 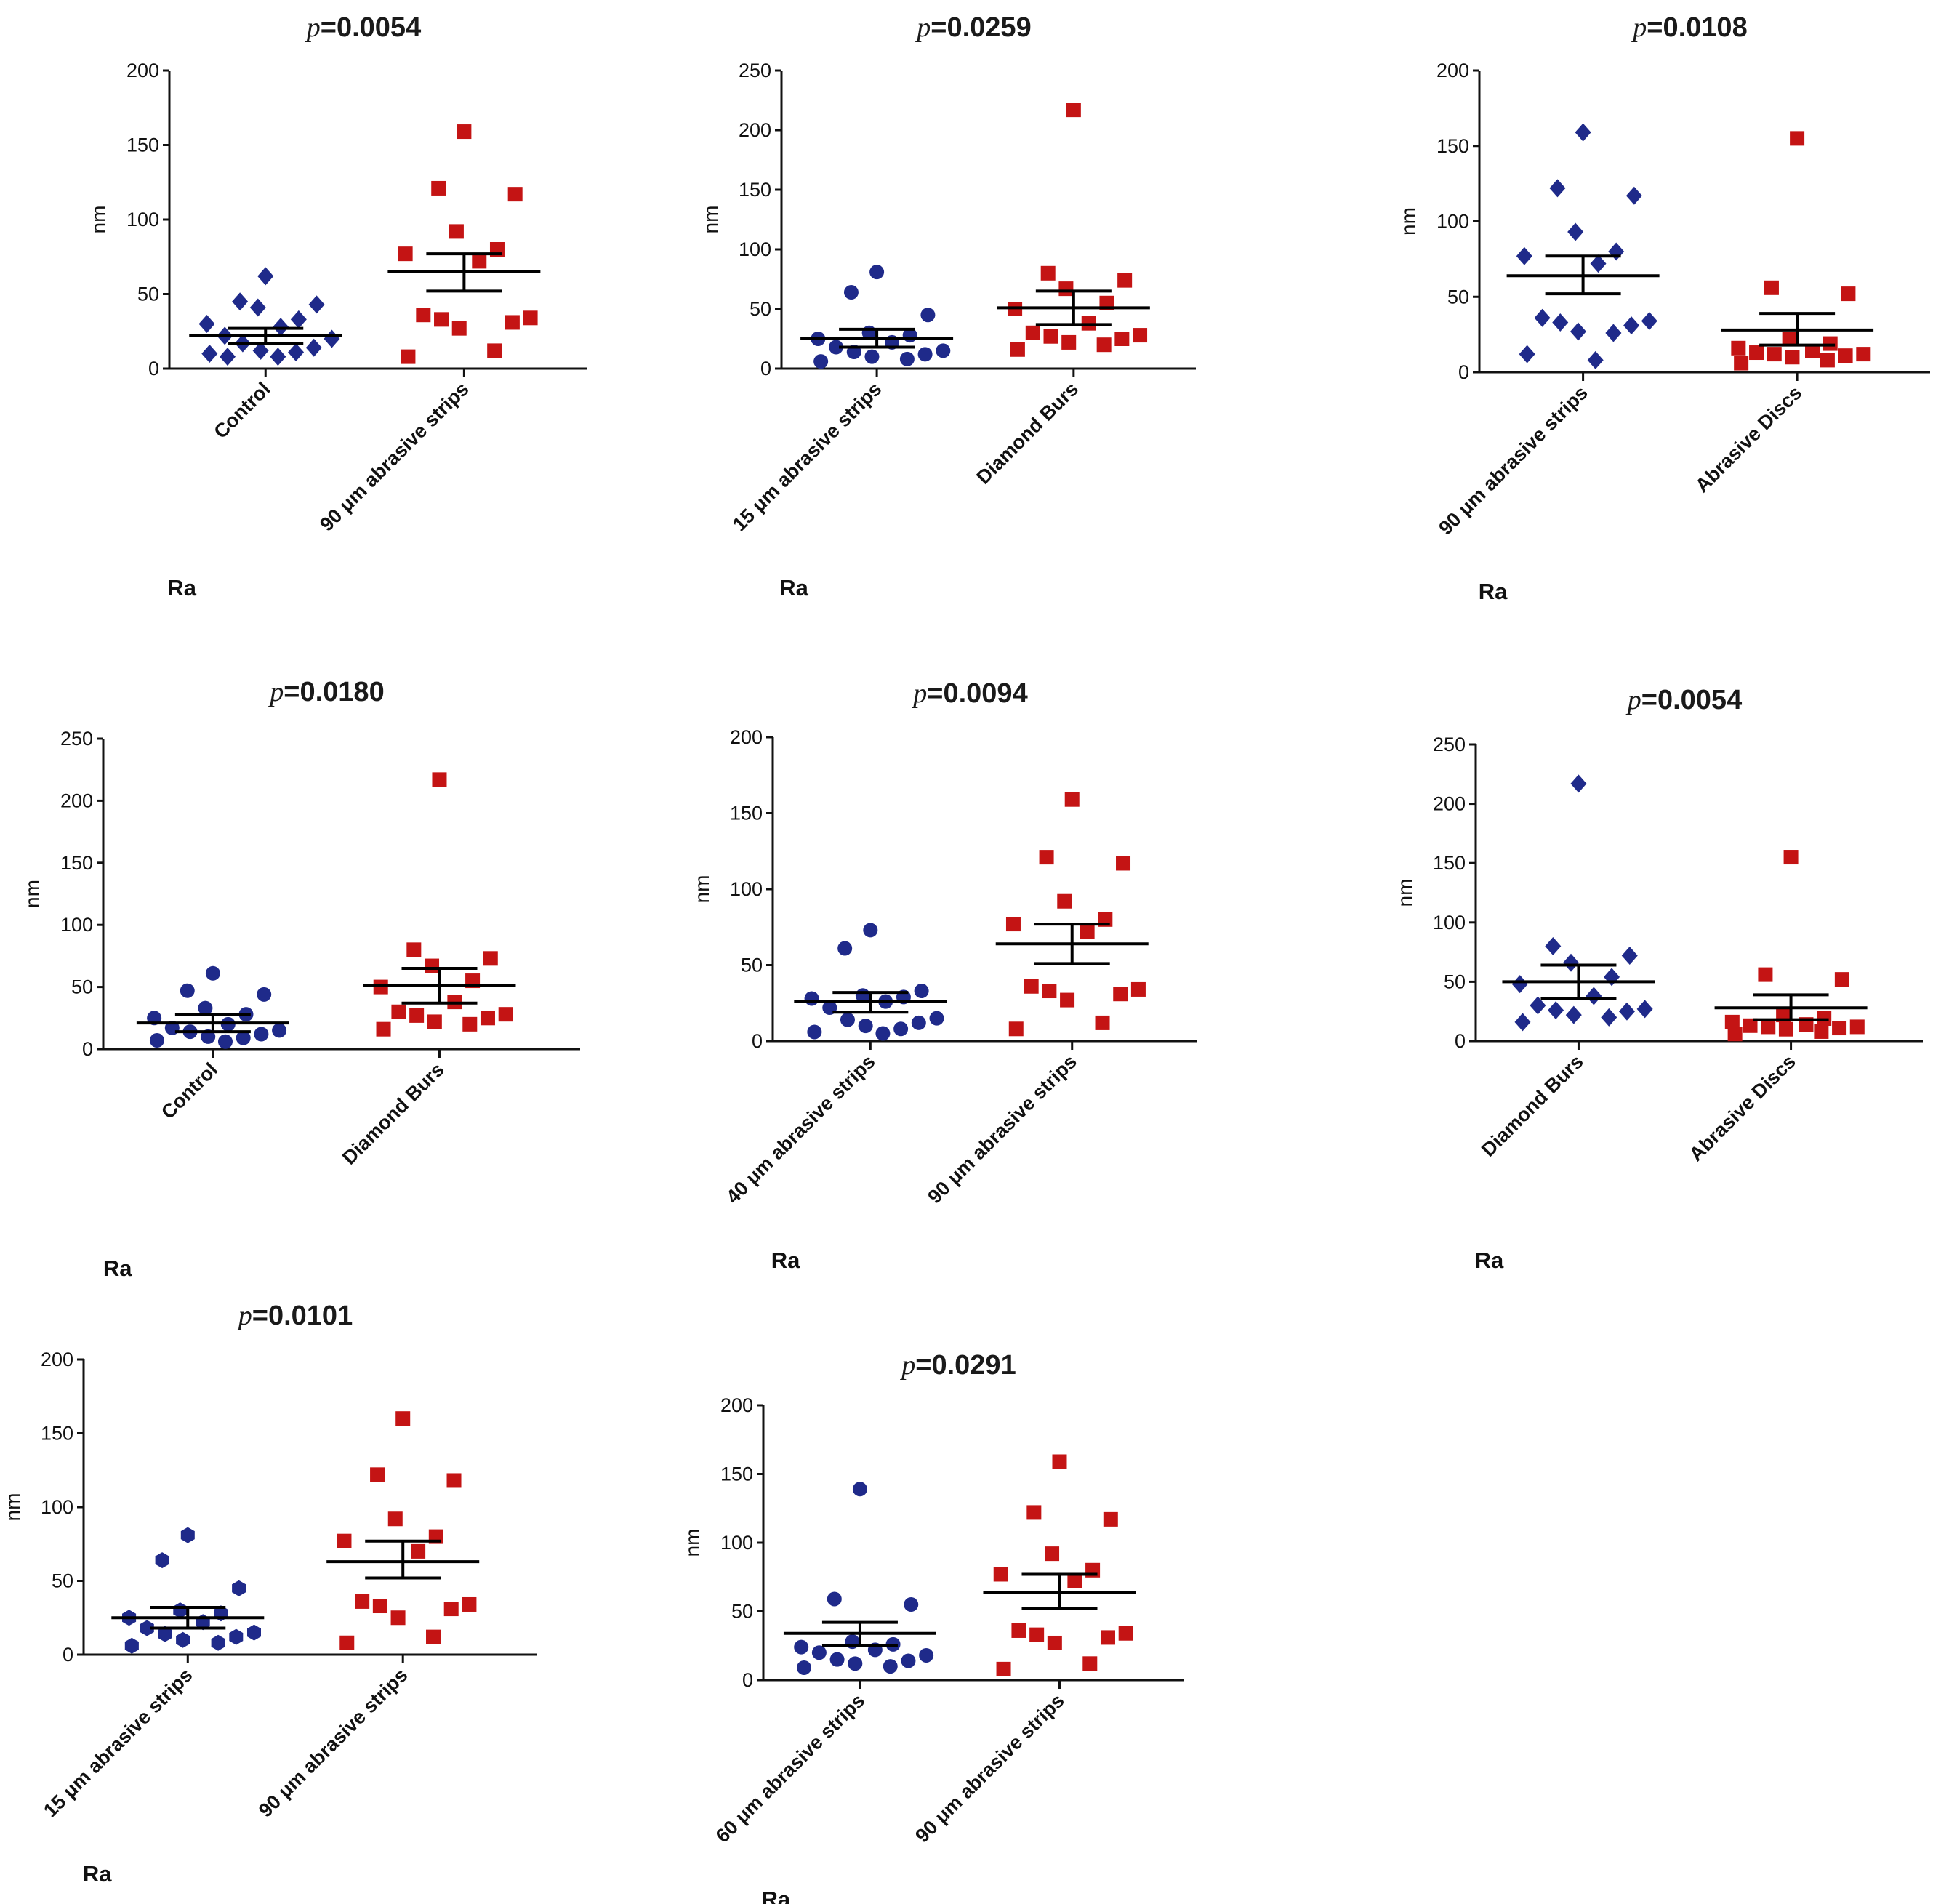 I want to click on y-tick-label: 0, so click(x=757, y=1041).